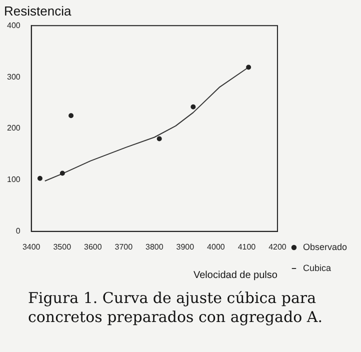  What do you see at coordinates (216, 247) in the screenshot?
I see `x-tick-label: 4000` at bounding box center [216, 247].